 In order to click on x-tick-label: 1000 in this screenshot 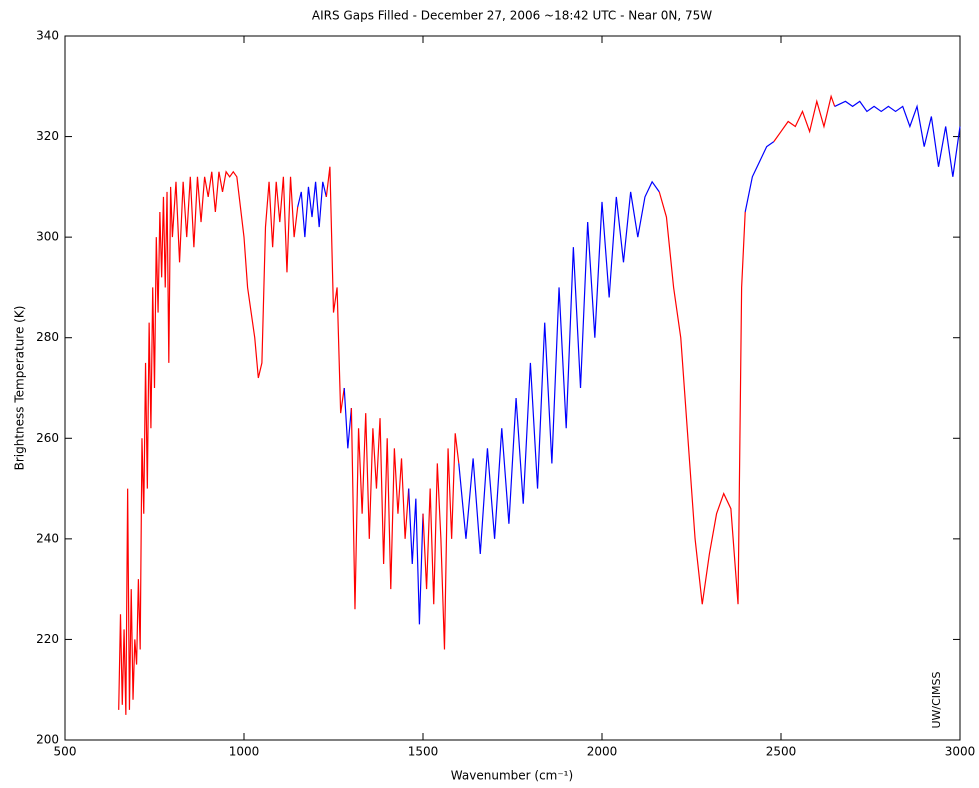, I will do `click(244, 752)`.